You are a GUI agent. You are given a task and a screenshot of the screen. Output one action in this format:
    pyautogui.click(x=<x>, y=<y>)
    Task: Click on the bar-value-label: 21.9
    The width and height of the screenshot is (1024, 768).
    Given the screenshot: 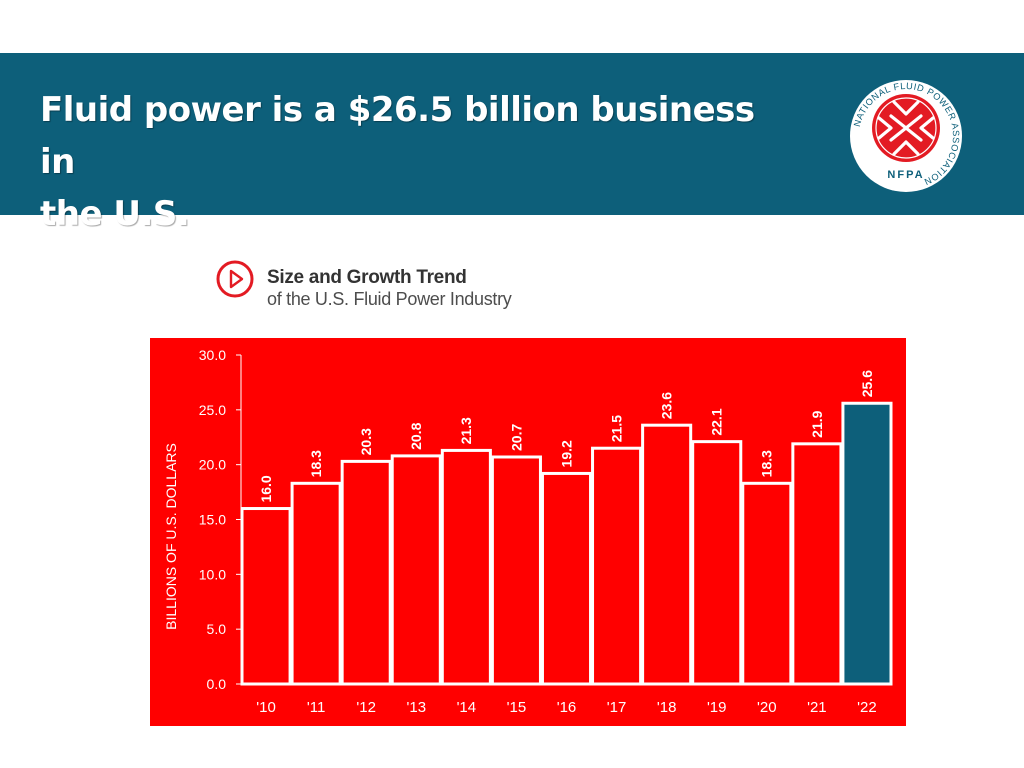 What is the action you would take?
    pyautogui.click(x=817, y=423)
    